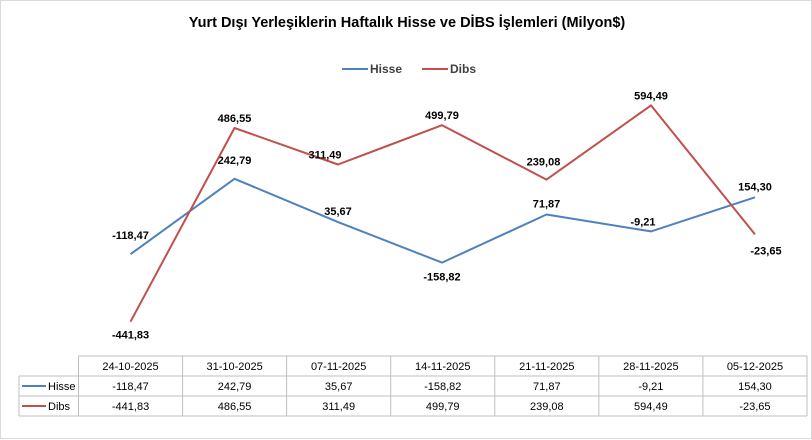 The width and height of the screenshot is (812, 440). I want to click on table-cell: -9,21, so click(650, 387).